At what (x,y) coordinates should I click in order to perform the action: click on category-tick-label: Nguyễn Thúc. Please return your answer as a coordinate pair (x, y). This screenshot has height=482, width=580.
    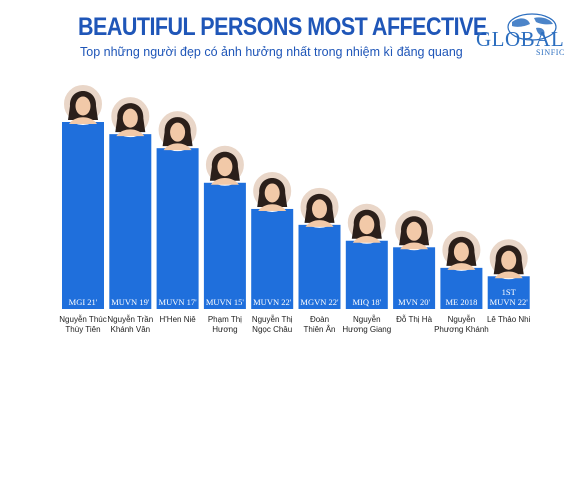
    Looking at the image, I should click on (82, 319).